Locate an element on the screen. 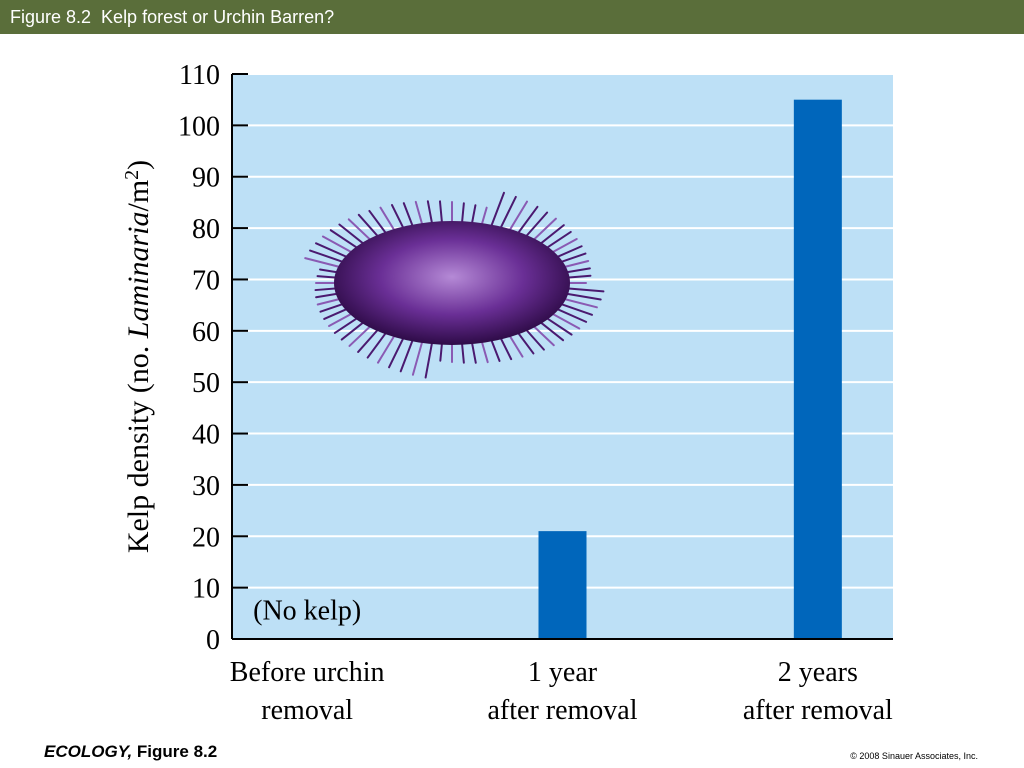 This screenshot has height=768, width=1024. sea-urchin-illustration is located at coordinates (454, 285).